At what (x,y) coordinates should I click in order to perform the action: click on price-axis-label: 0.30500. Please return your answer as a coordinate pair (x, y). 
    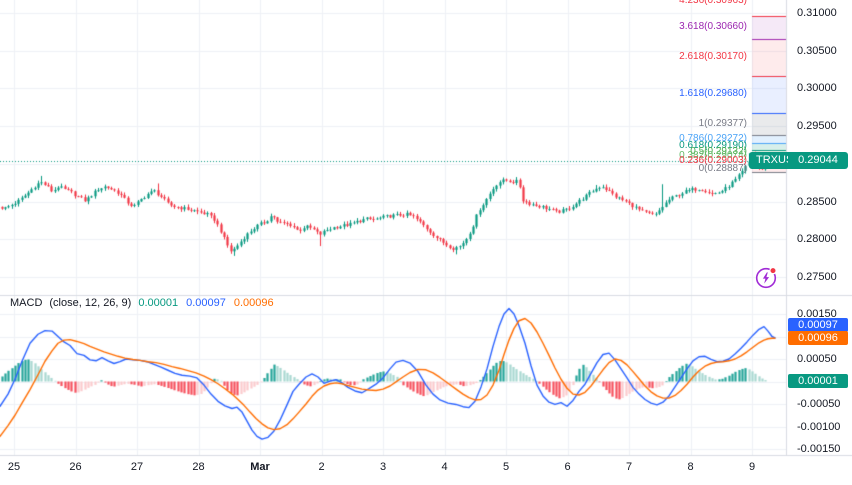
    Looking at the image, I should click on (817, 50).